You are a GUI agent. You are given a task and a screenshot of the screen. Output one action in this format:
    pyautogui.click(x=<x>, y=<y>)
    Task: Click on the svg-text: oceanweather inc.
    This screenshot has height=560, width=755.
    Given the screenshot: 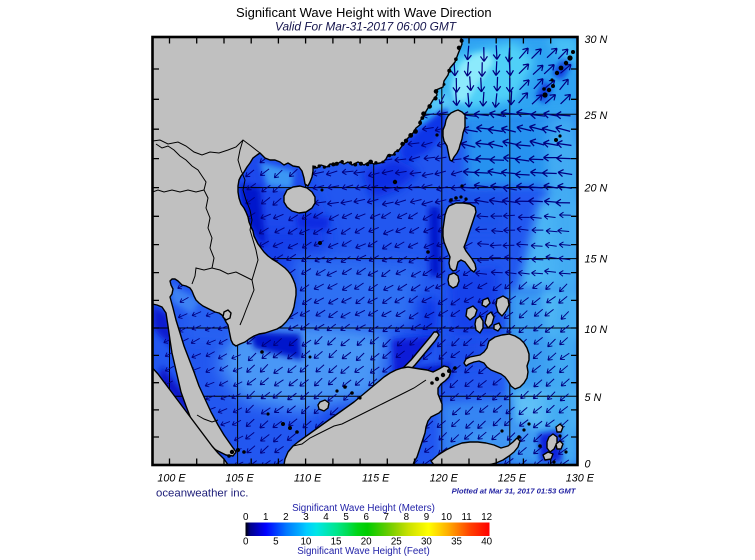 What is the action you would take?
    pyautogui.click(x=202, y=493)
    